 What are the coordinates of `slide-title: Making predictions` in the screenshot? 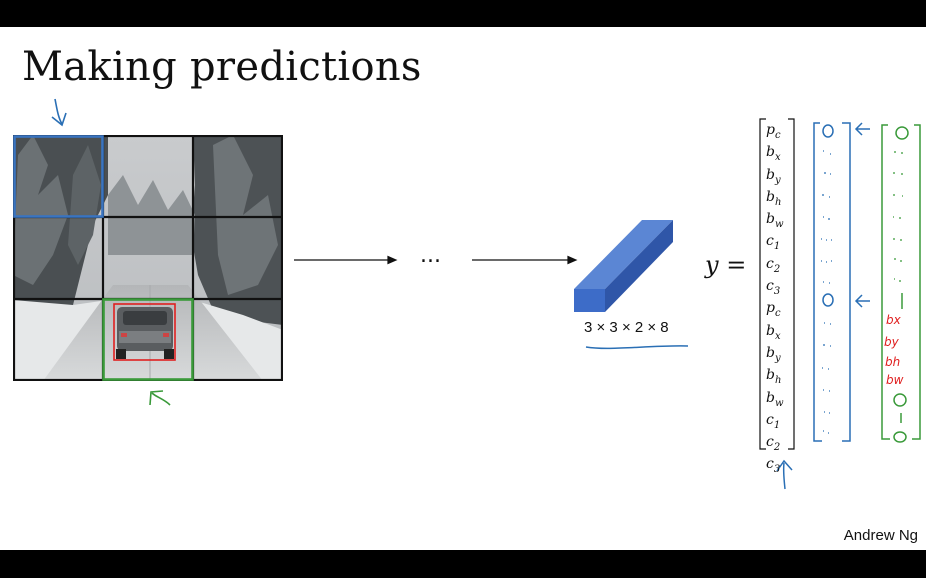 It's located at (222, 67).